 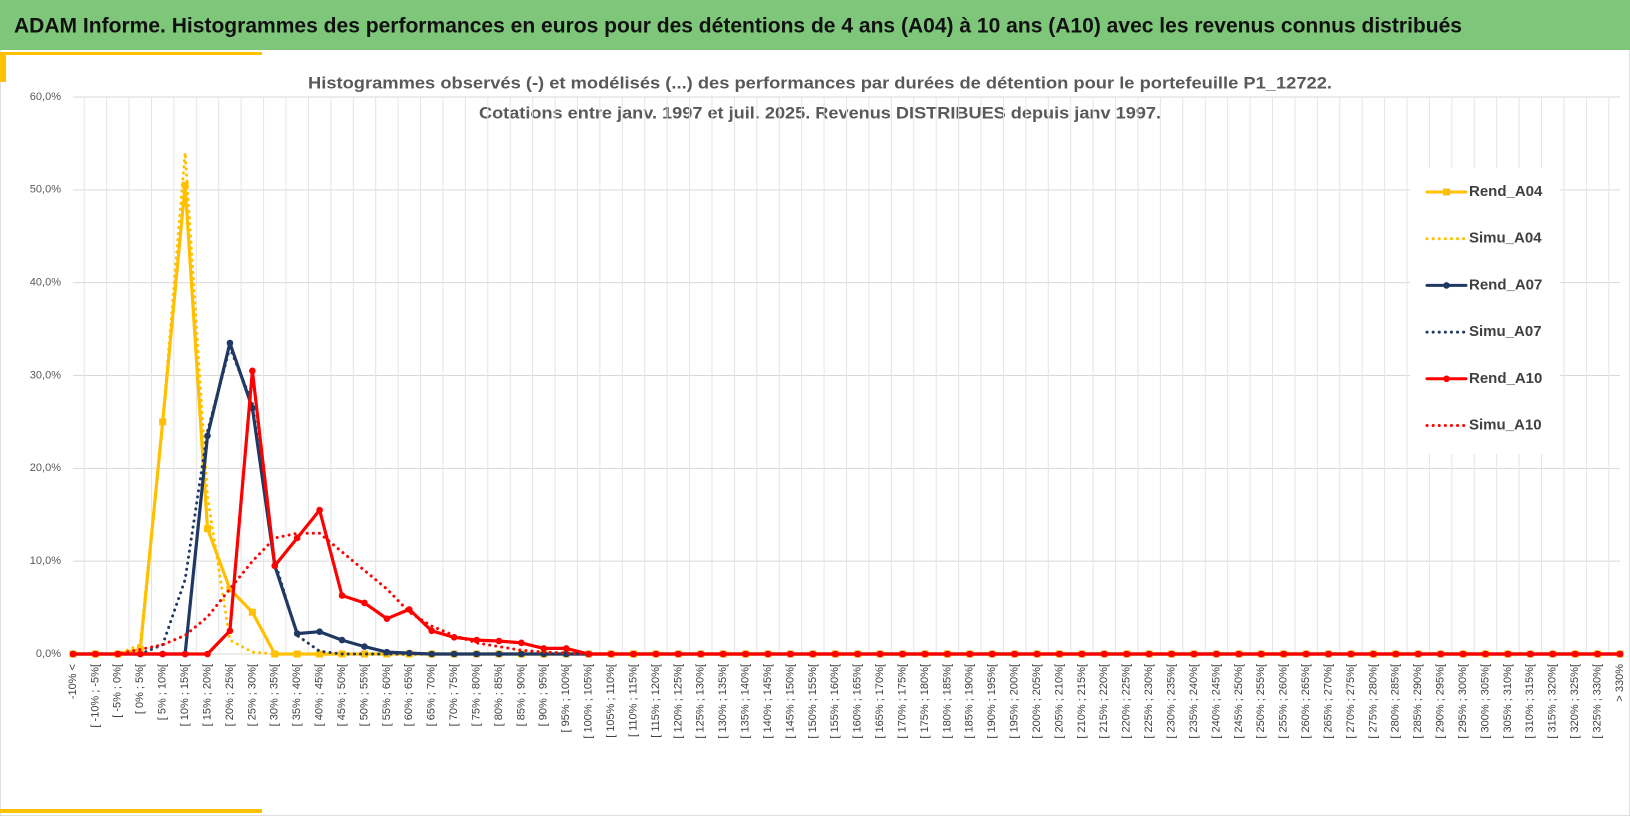 I want to click on x-tick-label: [ 120% ; 125%[, so click(x=678, y=701).